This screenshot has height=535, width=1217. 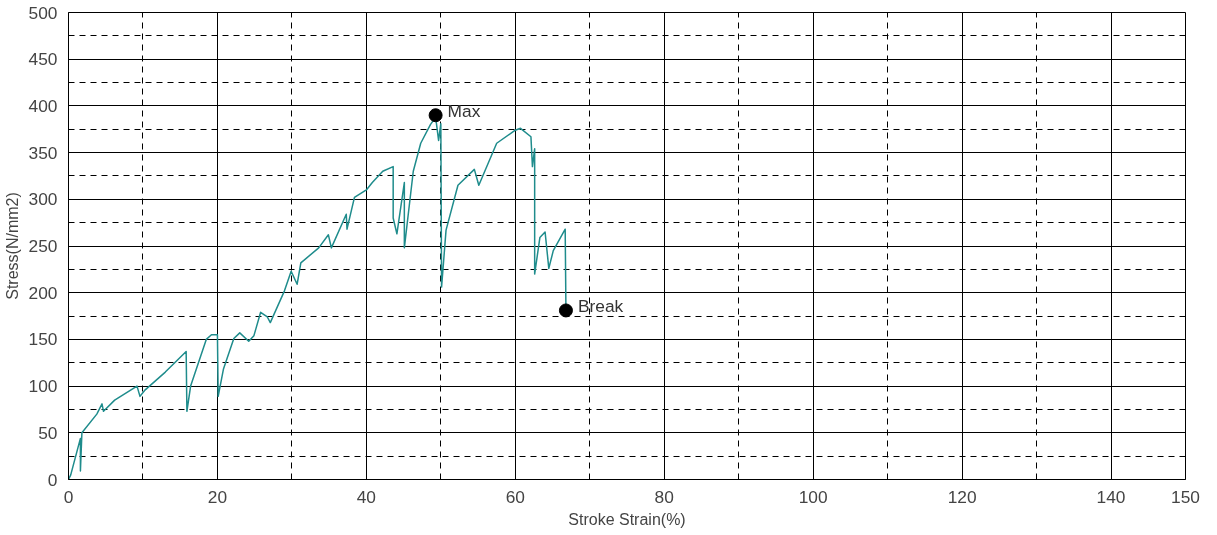 I want to click on y-tick-label: 100, so click(x=43, y=386).